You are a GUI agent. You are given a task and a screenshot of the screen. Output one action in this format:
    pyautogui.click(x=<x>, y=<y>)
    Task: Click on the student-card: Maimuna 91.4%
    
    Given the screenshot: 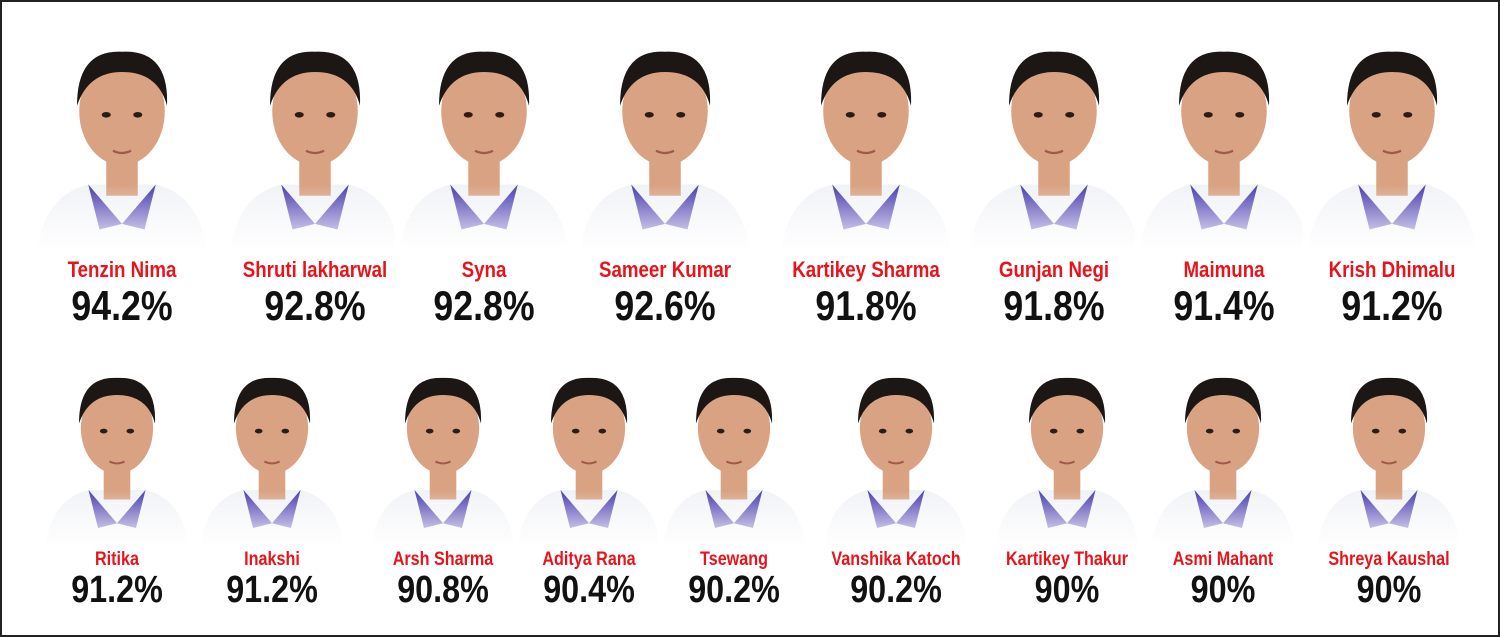 What is the action you would take?
    pyautogui.click(x=1224, y=178)
    